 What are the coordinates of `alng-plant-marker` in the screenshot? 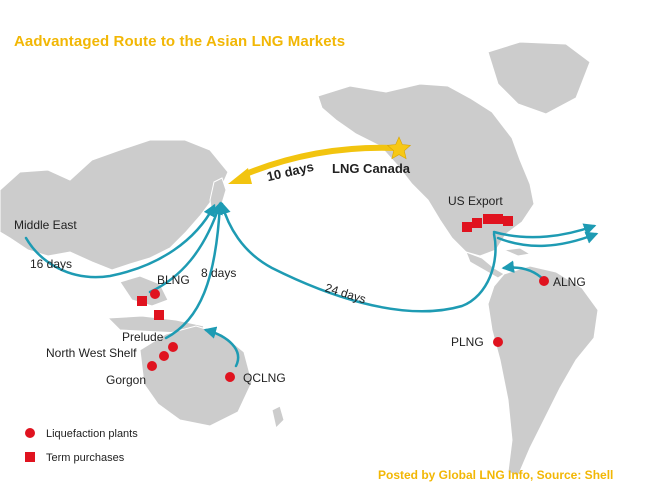 It's located at (544, 281).